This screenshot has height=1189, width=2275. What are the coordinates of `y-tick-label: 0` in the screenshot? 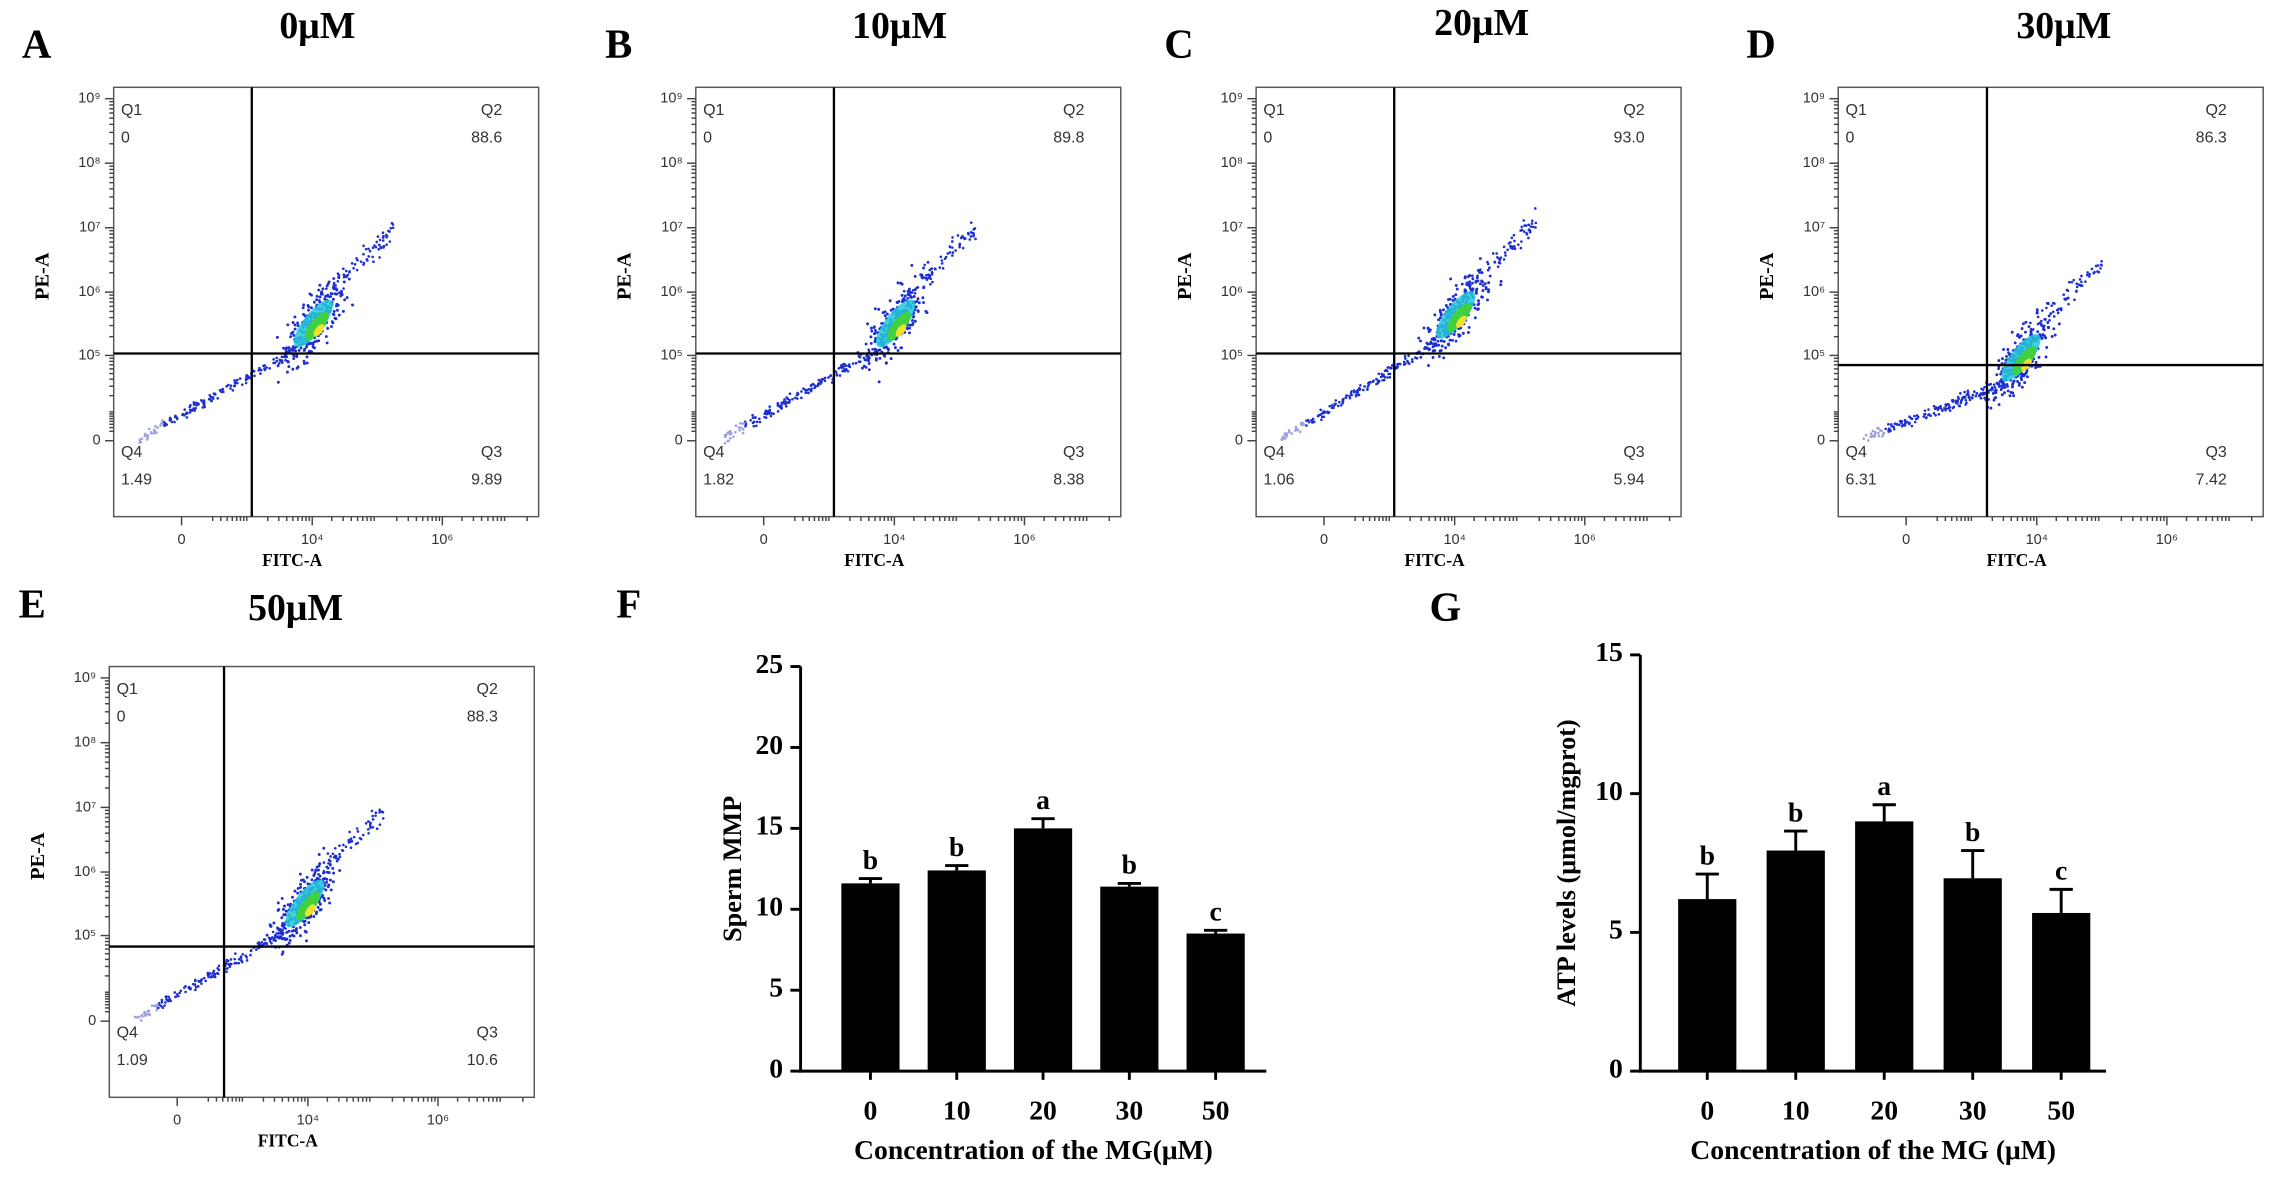 It's located at (679, 441).